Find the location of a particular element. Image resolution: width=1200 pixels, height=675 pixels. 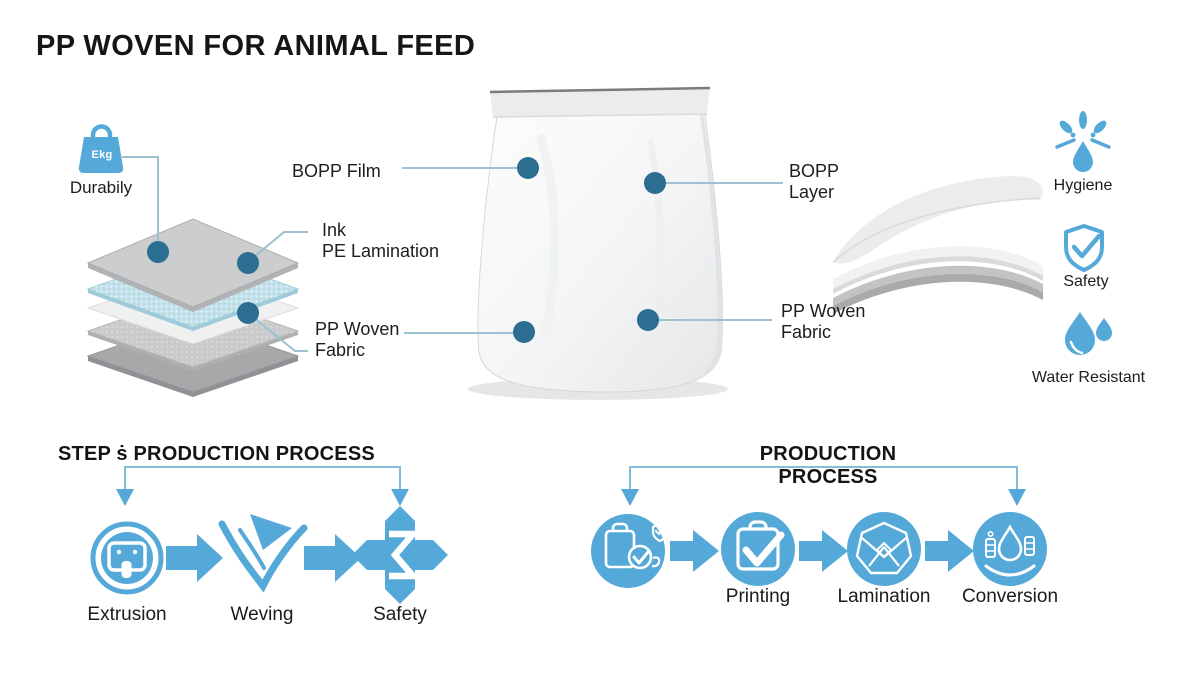

pp-woven-left-line1: PP Woven is located at coordinates (357, 329).